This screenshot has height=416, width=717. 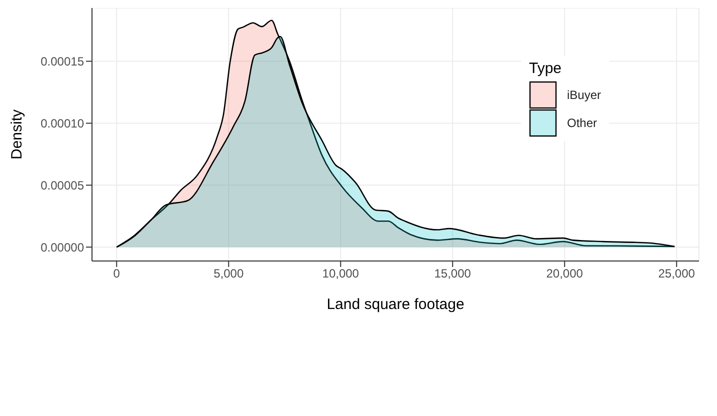 What do you see at coordinates (545, 68) in the screenshot?
I see `legend-title: Type` at bounding box center [545, 68].